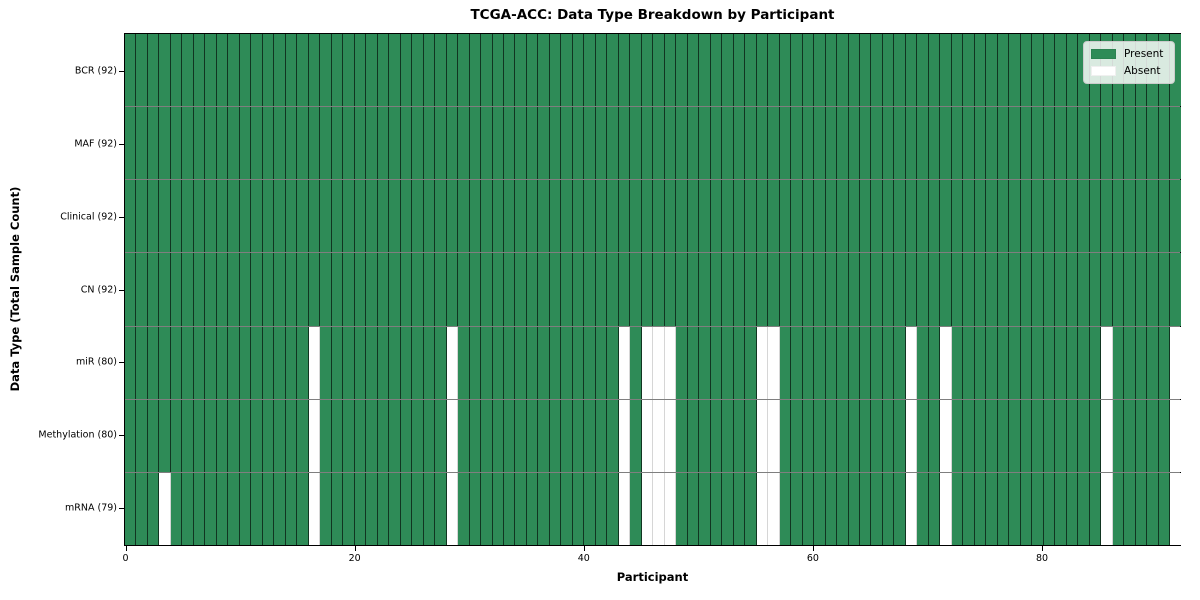  What do you see at coordinates (88, 217) in the screenshot?
I see `y-tick-label: Clinical (92)` at bounding box center [88, 217].